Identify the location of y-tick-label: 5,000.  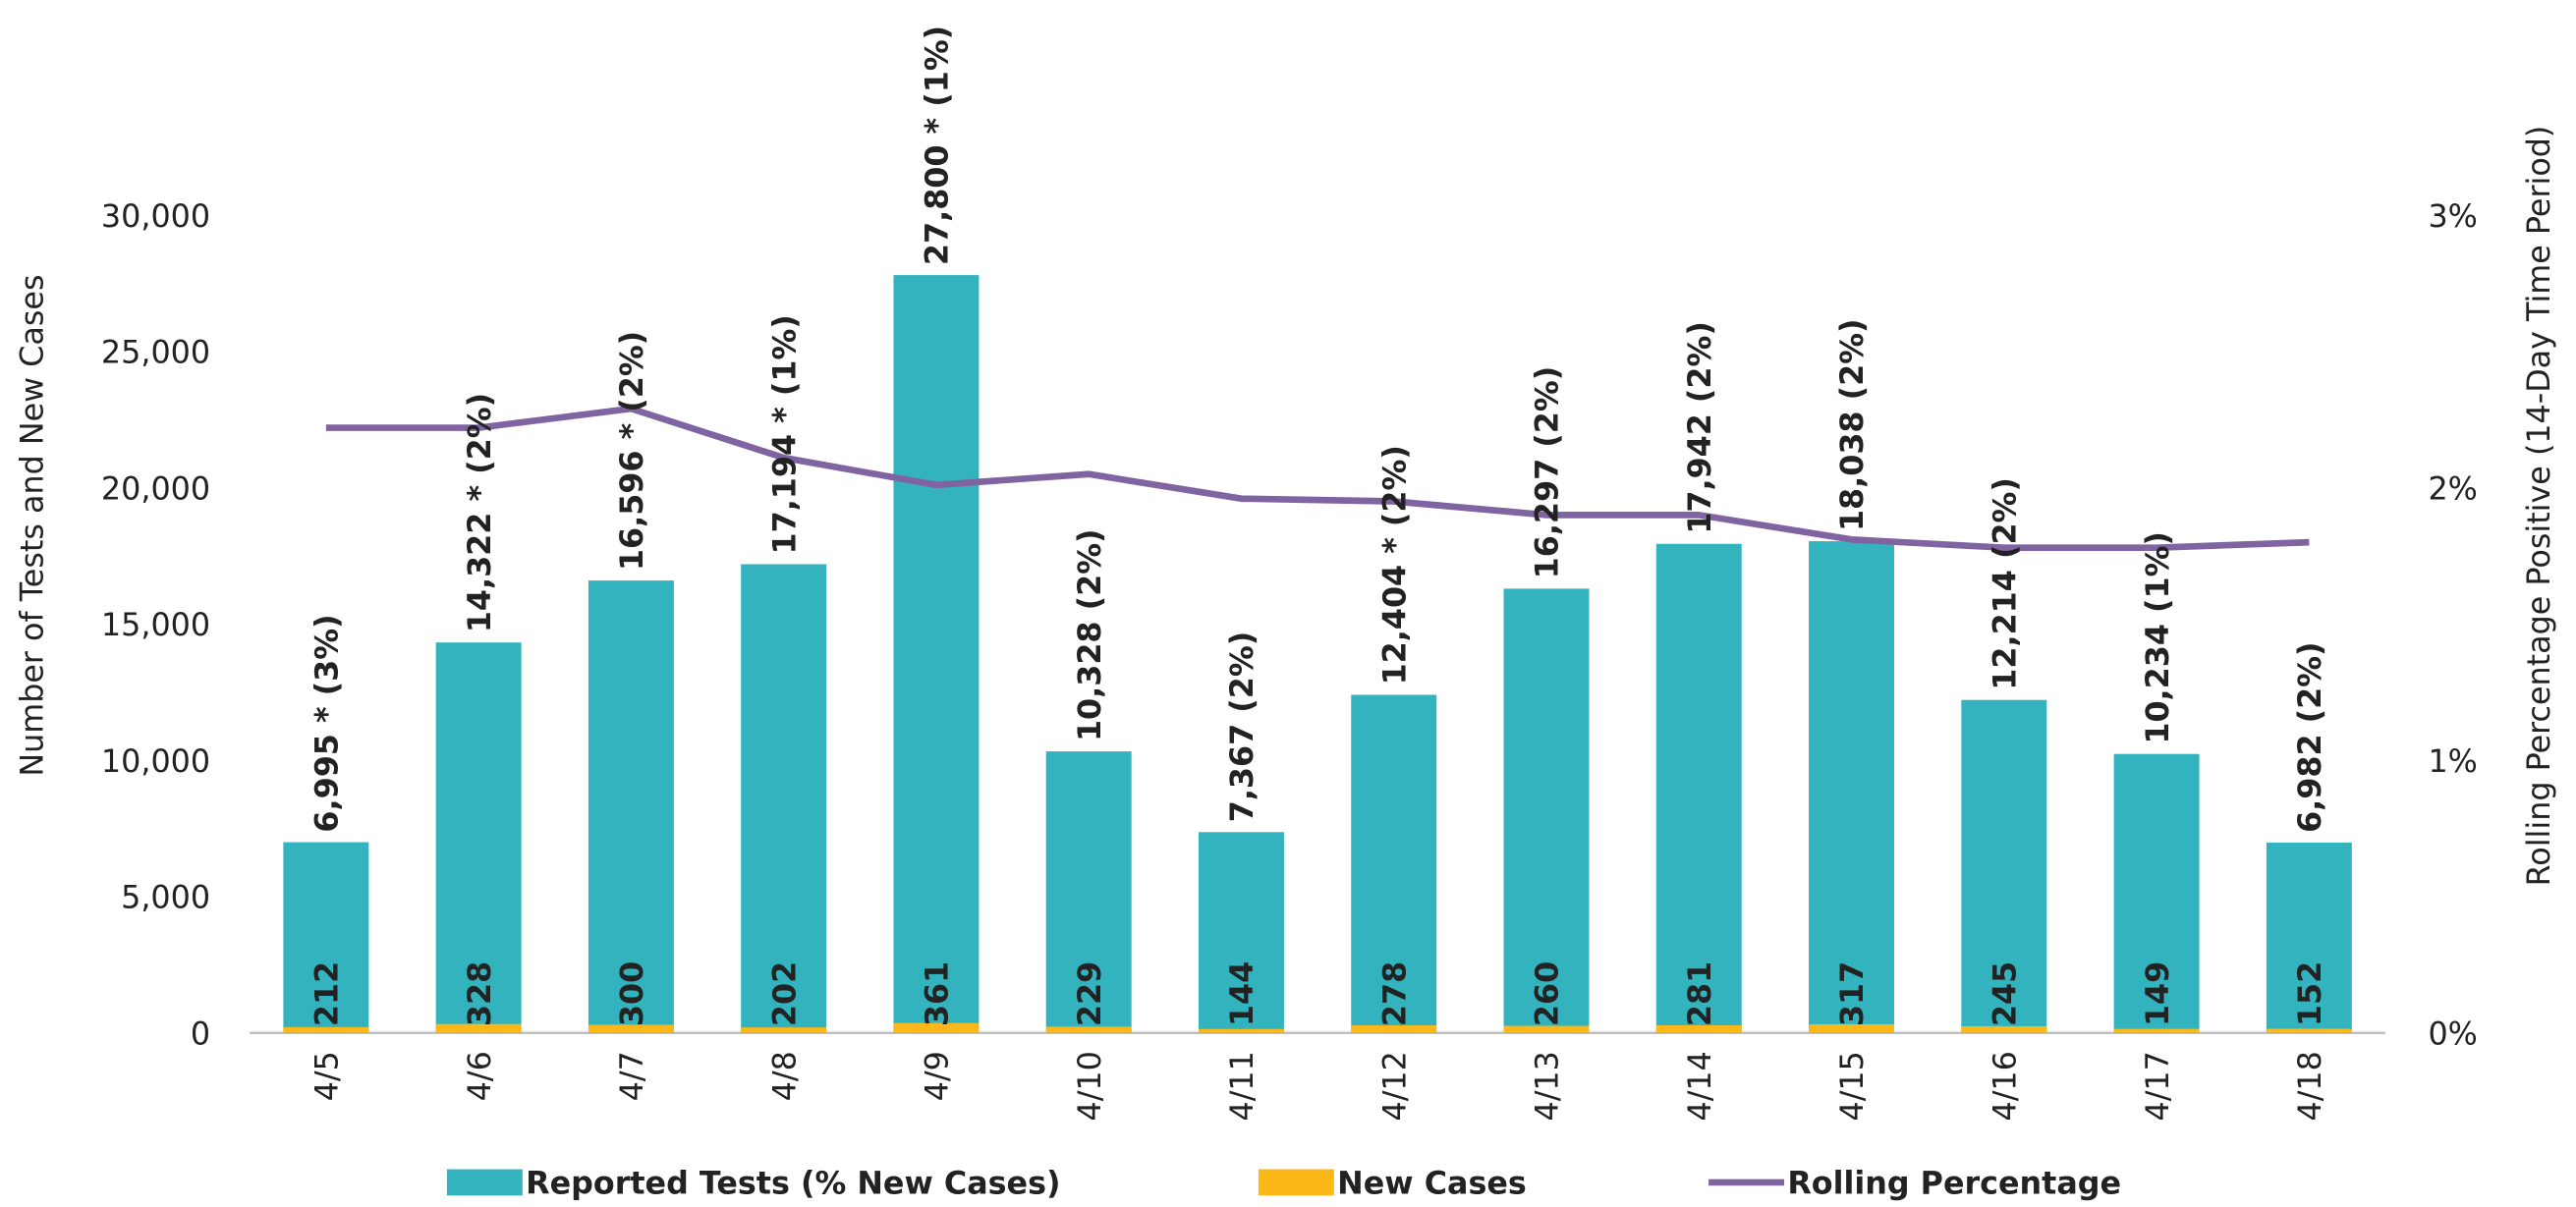
(165, 899).